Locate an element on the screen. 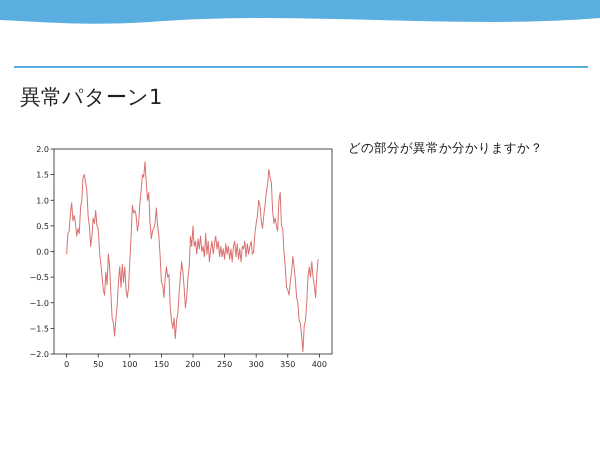 The image size is (600, 450). x-tick-label: 250 is located at coordinates (224, 364).